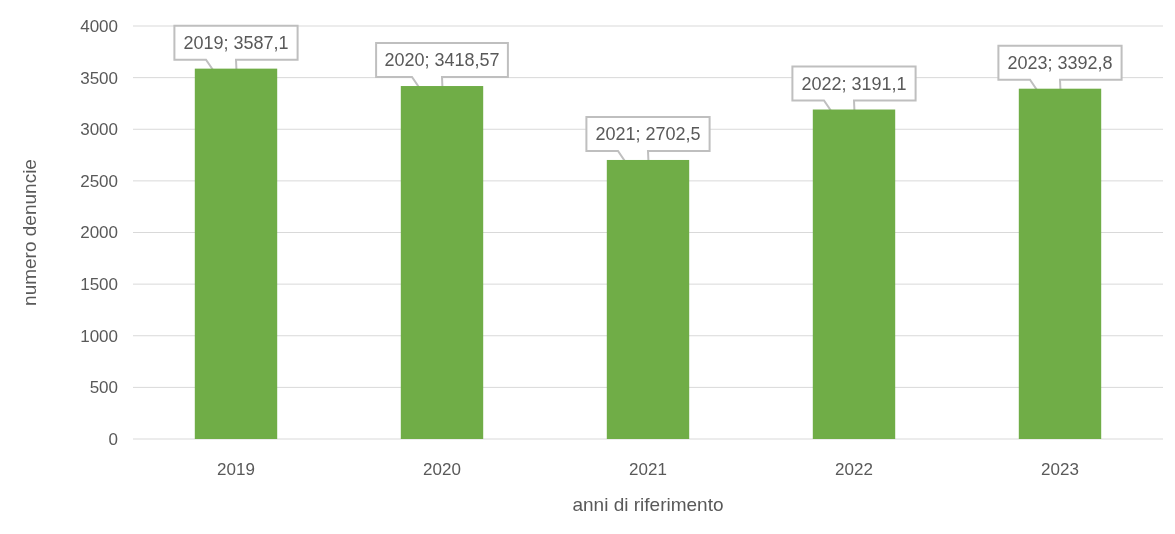  I want to click on x-tick-label: 2020, so click(442, 469).